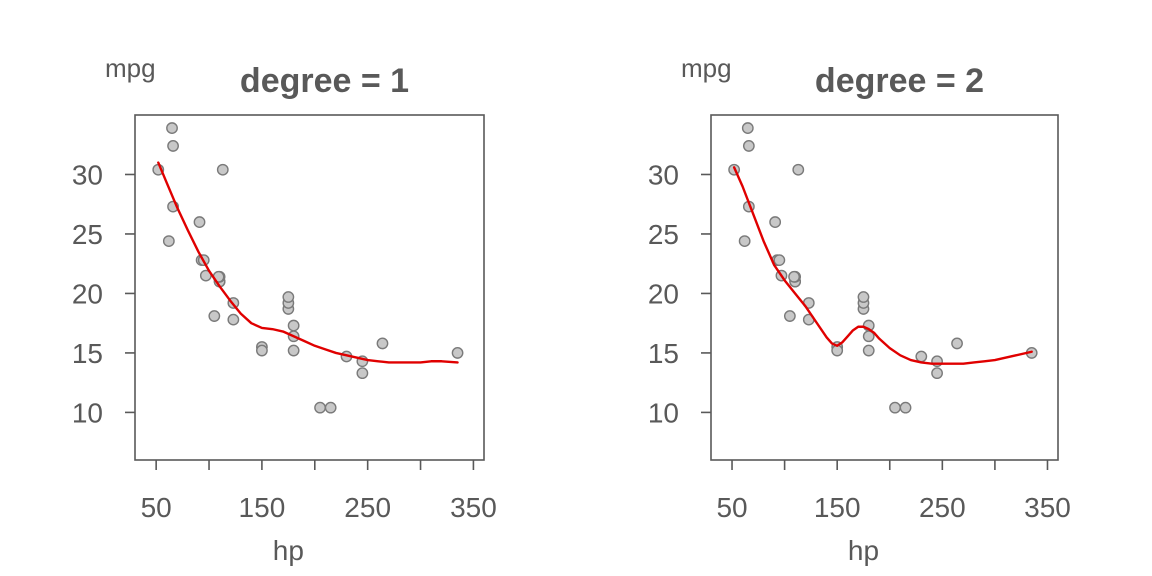 The height and width of the screenshot is (576, 1152). I want to click on chart-title: degree = 1, so click(324, 81).